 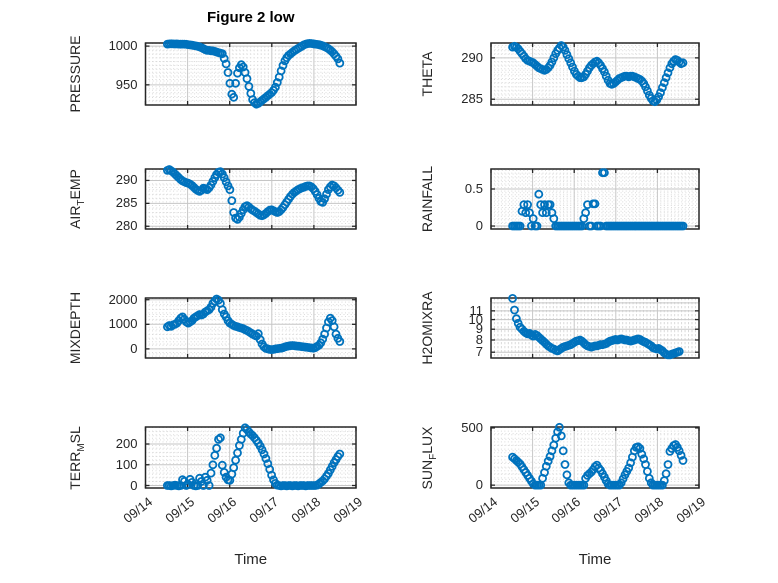 I want to click on air-temp-tick-marks, so click(x=250, y=199).